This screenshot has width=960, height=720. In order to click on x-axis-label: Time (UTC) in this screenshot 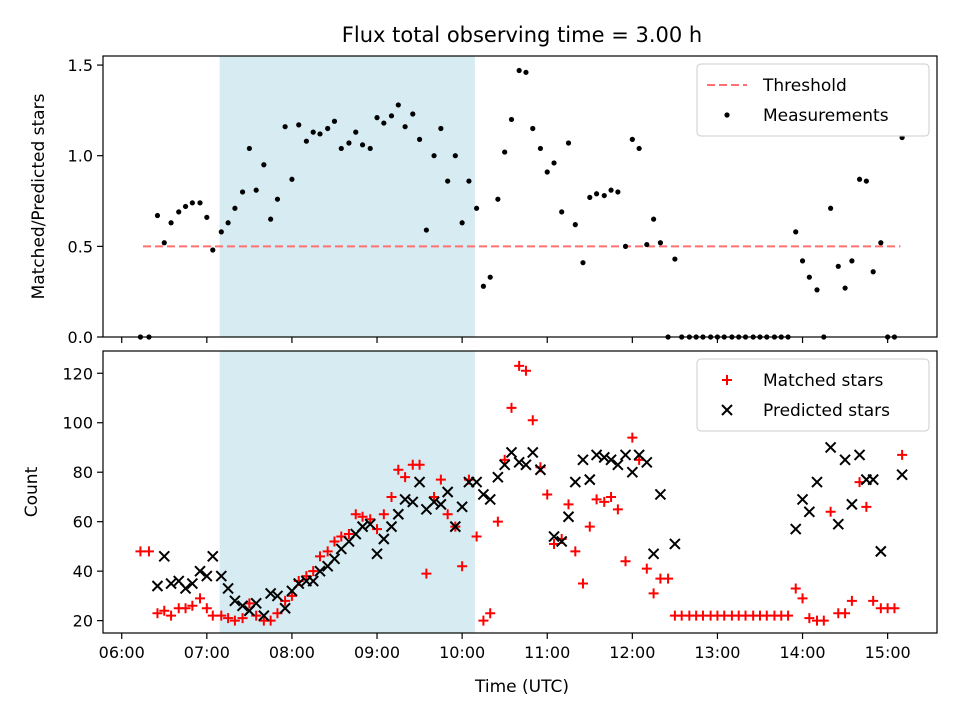, I will do `click(521, 687)`.